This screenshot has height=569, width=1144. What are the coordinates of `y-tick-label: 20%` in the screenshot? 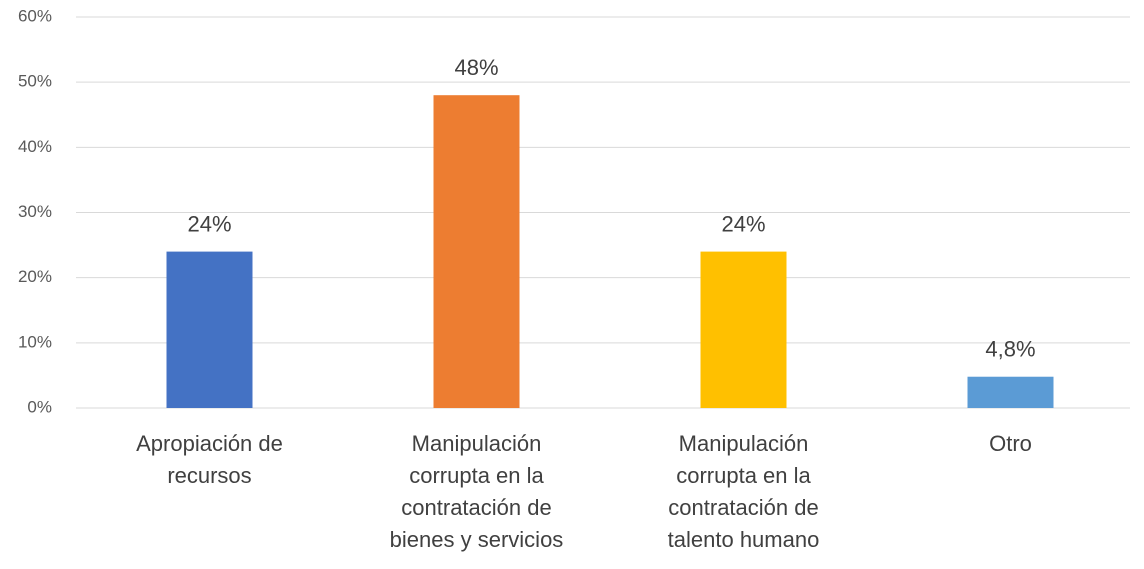 It's located at (35, 276).